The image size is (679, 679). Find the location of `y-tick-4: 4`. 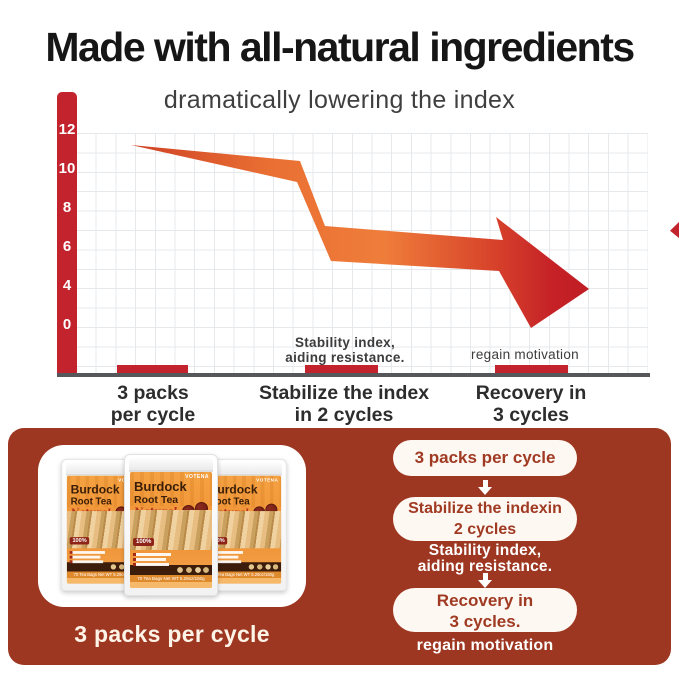

y-tick-4: 4 is located at coordinates (67, 285).